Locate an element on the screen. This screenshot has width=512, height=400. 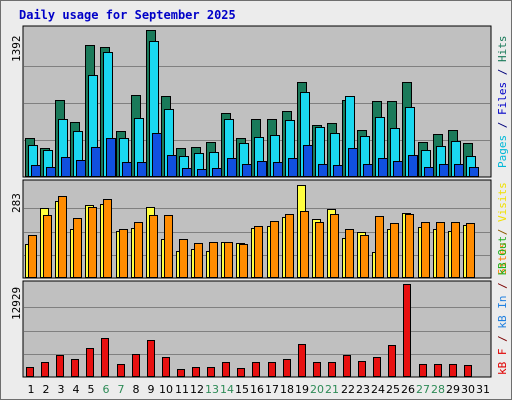
requests-series-legend: Pages / Files / Hits is located at coordinates (502, 102).